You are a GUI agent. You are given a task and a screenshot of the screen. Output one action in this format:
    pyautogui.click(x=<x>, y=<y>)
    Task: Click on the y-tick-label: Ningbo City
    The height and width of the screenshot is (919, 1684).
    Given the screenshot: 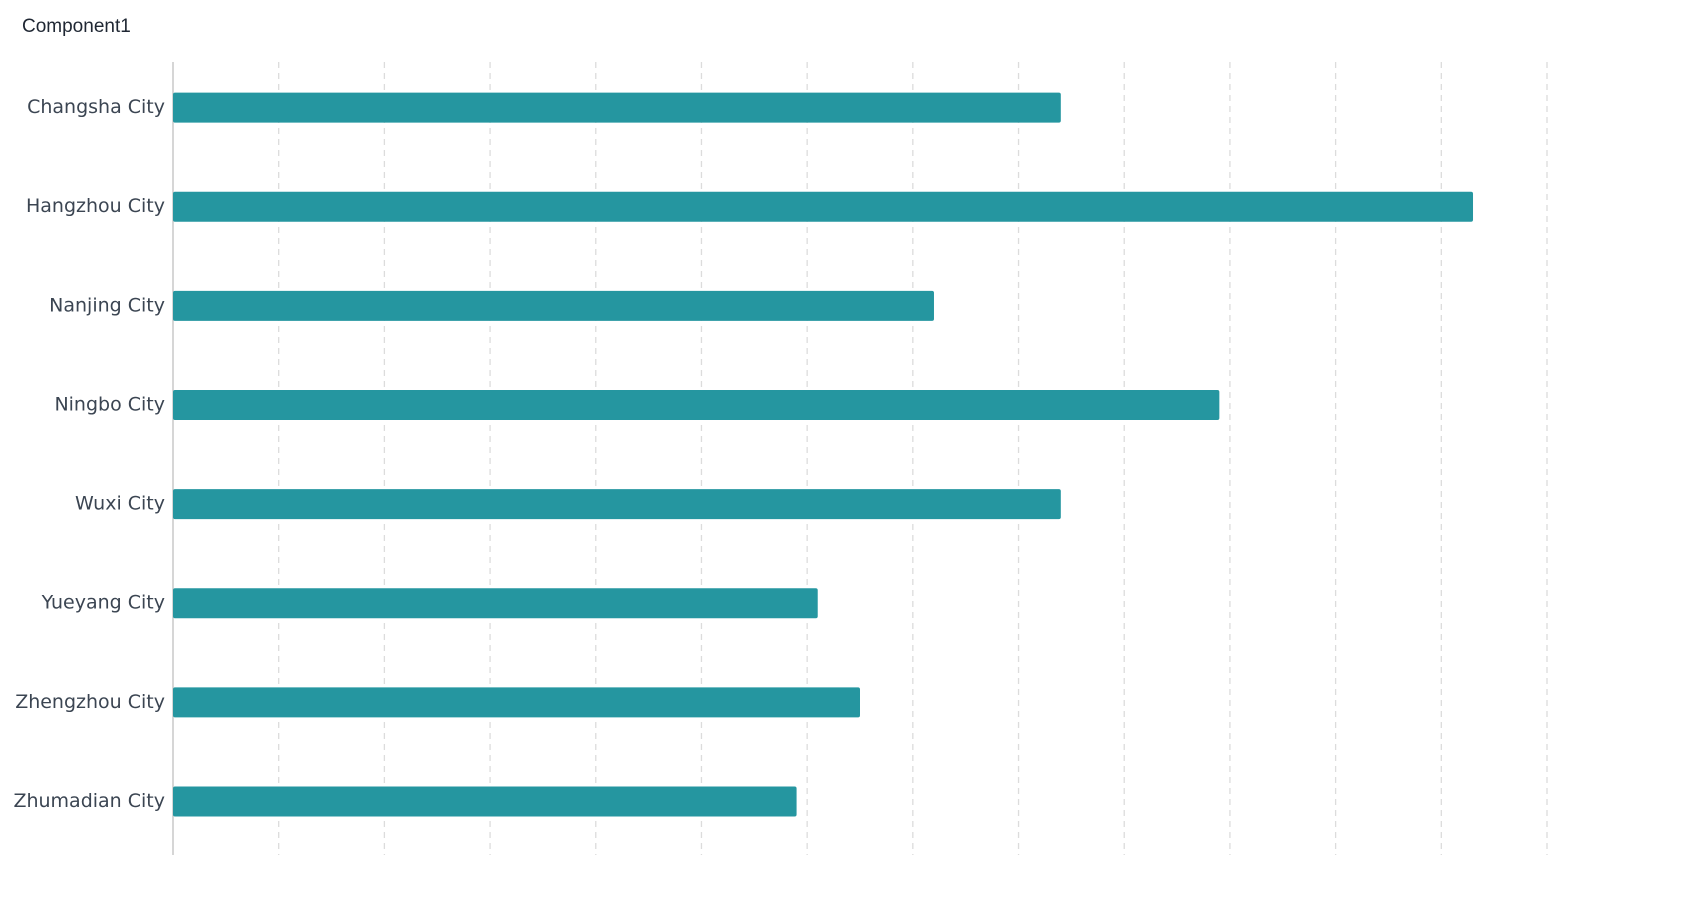 What is the action you would take?
    pyautogui.click(x=109, y=404)
    